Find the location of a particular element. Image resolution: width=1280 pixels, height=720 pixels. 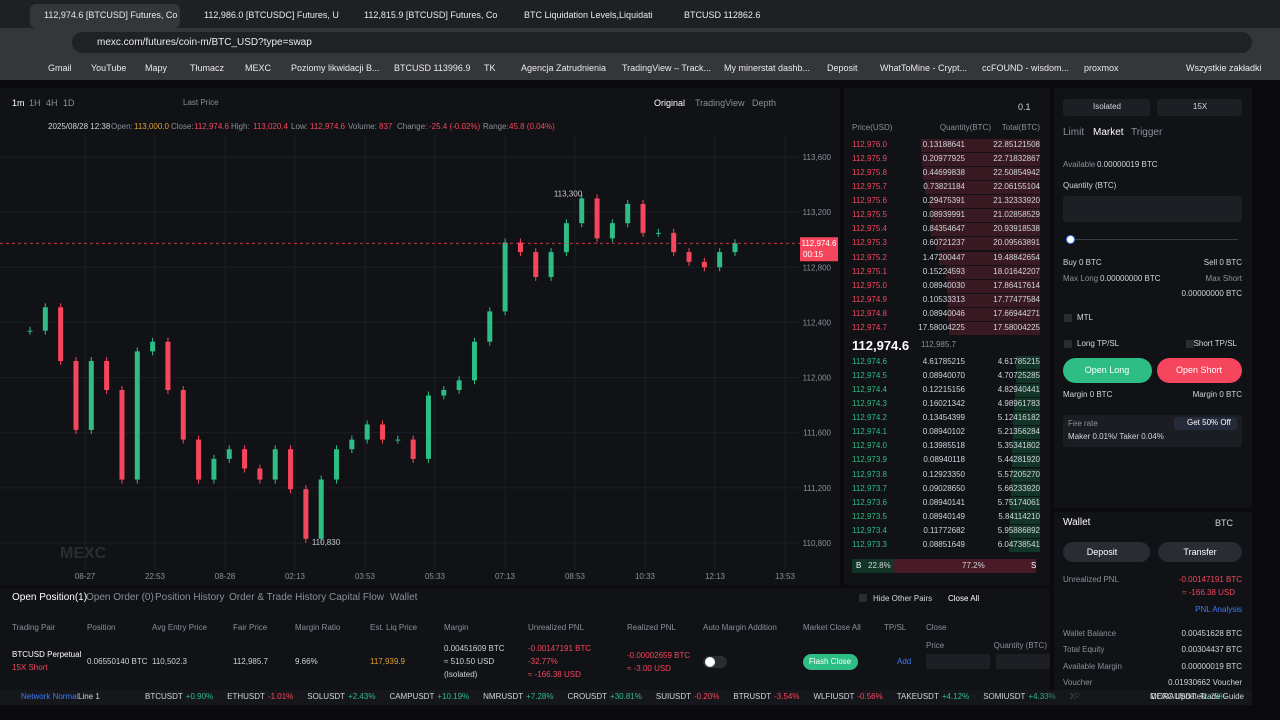

last-price-tag is located at coordinates (819, 249).